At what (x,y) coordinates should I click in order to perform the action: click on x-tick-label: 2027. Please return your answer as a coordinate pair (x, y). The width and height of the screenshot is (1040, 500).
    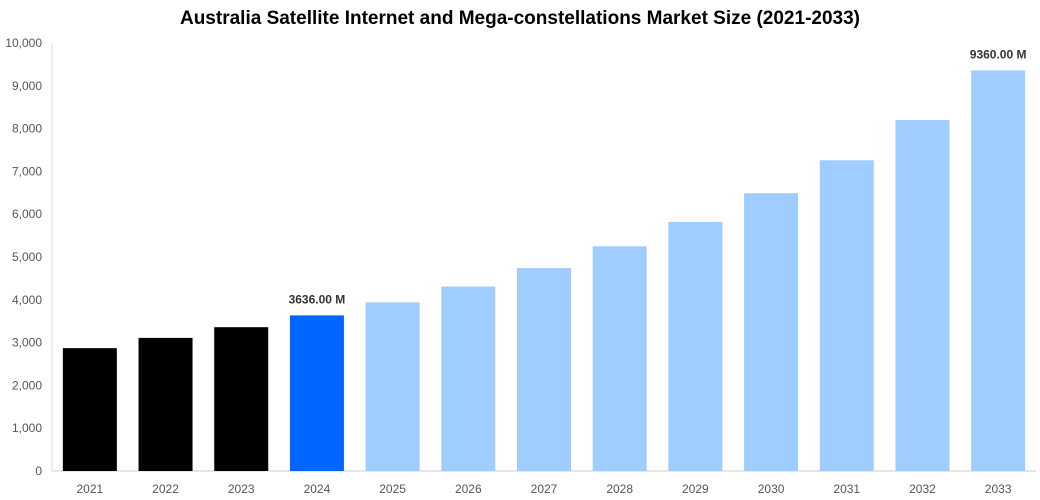
    Looking at the image, I should click on (544, 489).